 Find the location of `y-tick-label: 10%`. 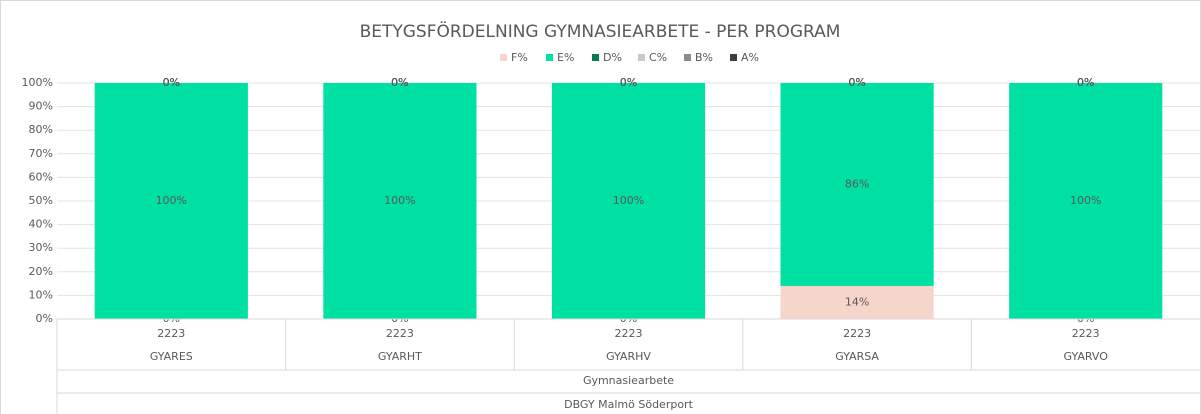

y-tick-label: 10% is located at coordinates (41, 294).